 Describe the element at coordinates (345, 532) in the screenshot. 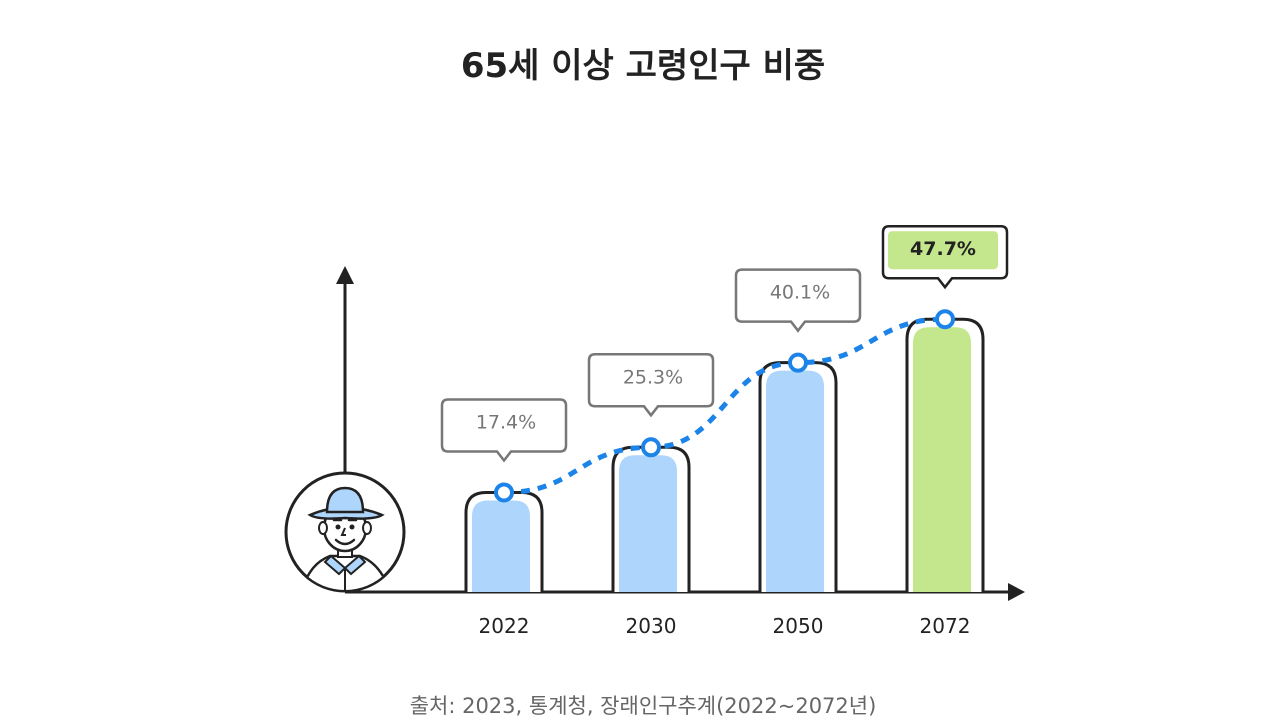

I see `elderly-person-icon` at that location.